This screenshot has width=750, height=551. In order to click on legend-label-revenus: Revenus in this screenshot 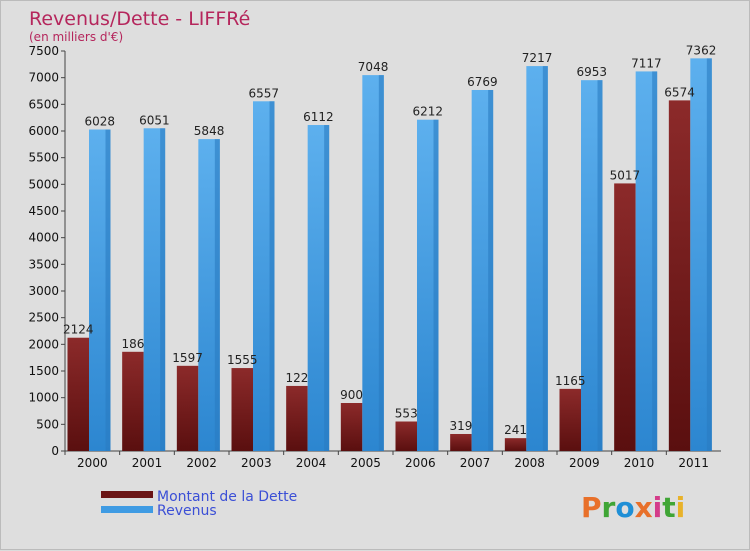, I will do `click(187, 511)`.